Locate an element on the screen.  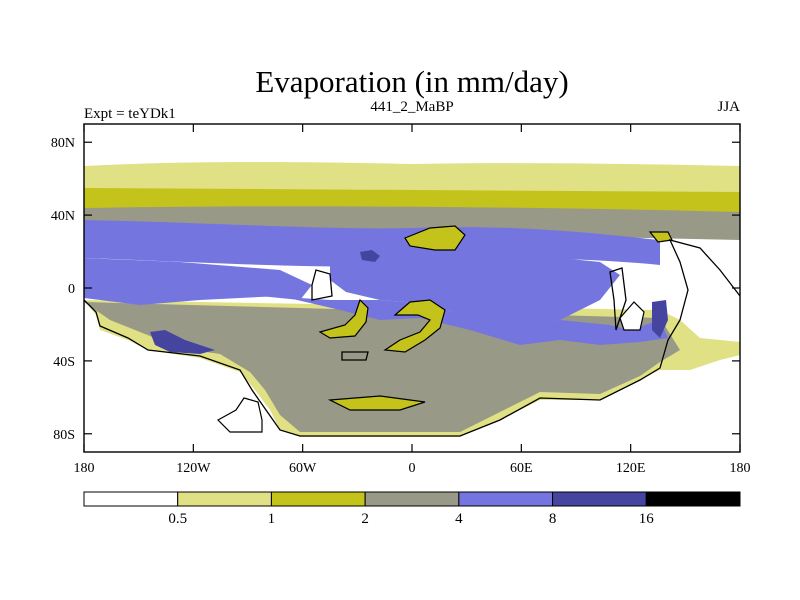
x-tick-label: 60E is located at coordinates (521, 468).